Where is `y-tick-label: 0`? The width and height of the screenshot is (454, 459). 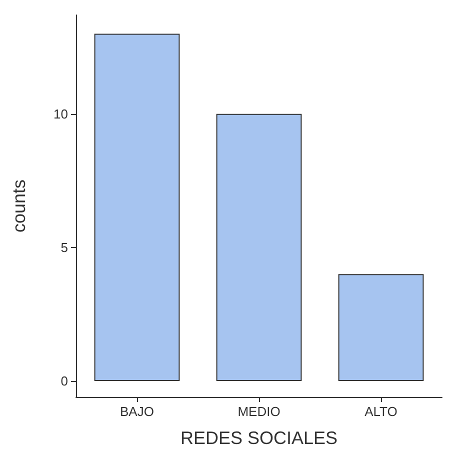 y-tick-label: 0 is located at coordinates (64, 380).